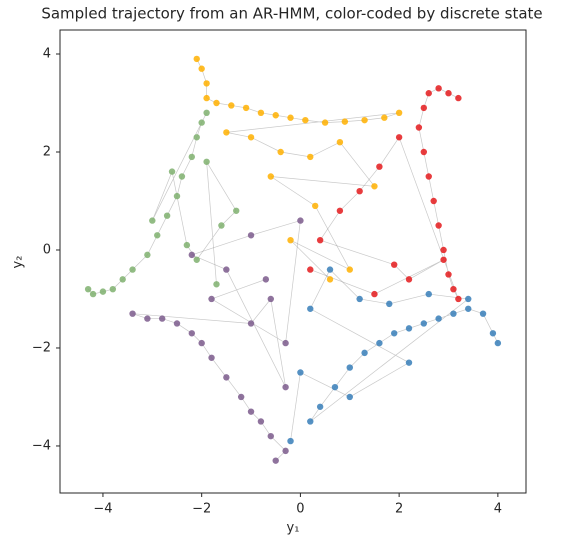 Image resolution: width=584 pixels, height=546 pixels. I want to click on y-tick-label: −4, so click(41, 445).